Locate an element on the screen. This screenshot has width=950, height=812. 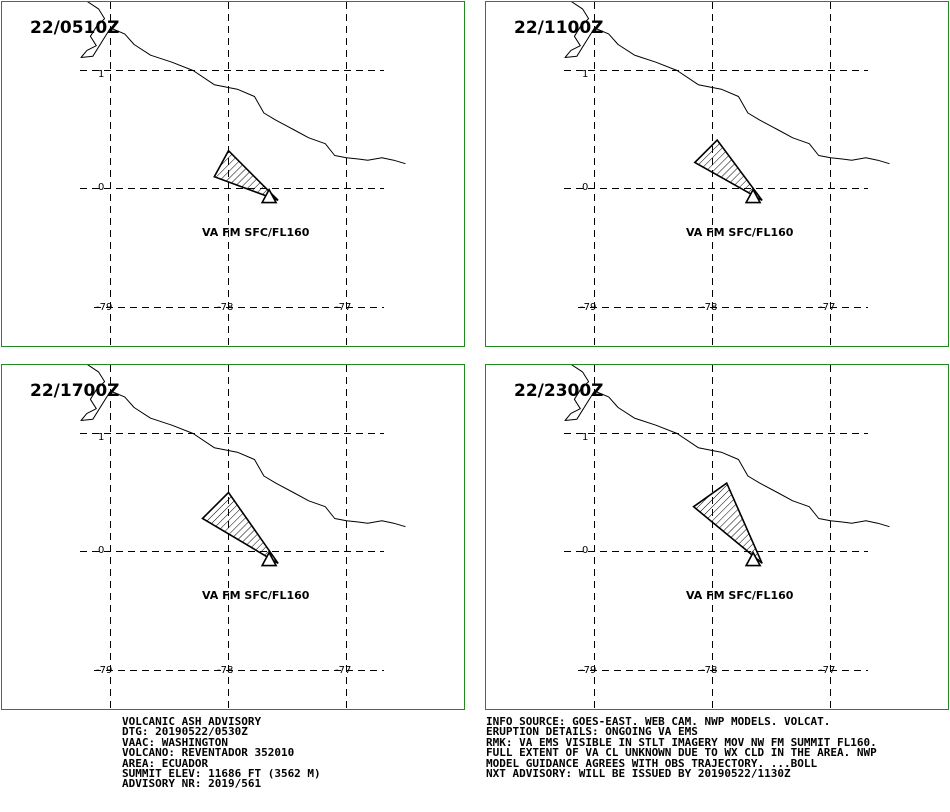
advisory-line: DTG: 20190522/0530Z is located at coordinates (185, 732).